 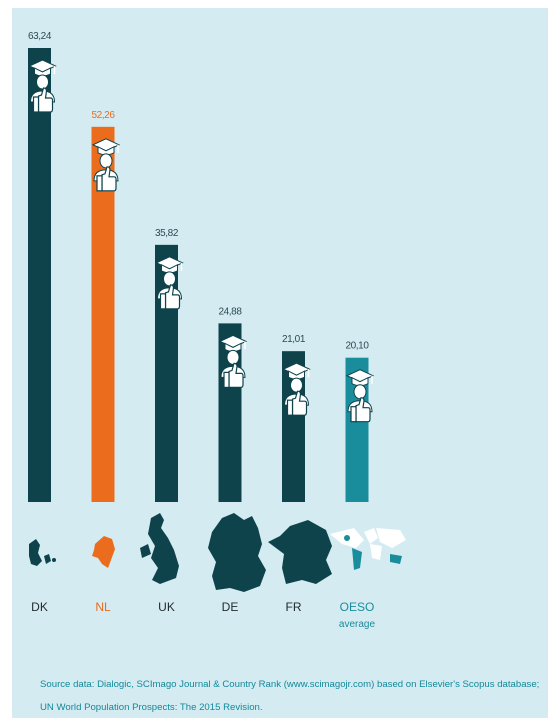 I want to click on value-label-de: 24,88, so click(x=230, y=311).